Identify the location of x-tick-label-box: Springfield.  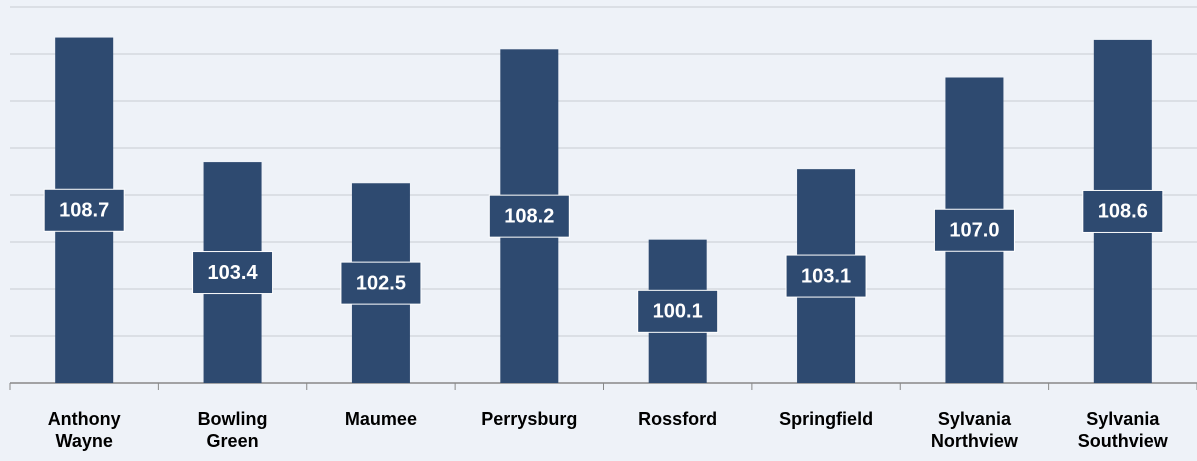
(826, 419).